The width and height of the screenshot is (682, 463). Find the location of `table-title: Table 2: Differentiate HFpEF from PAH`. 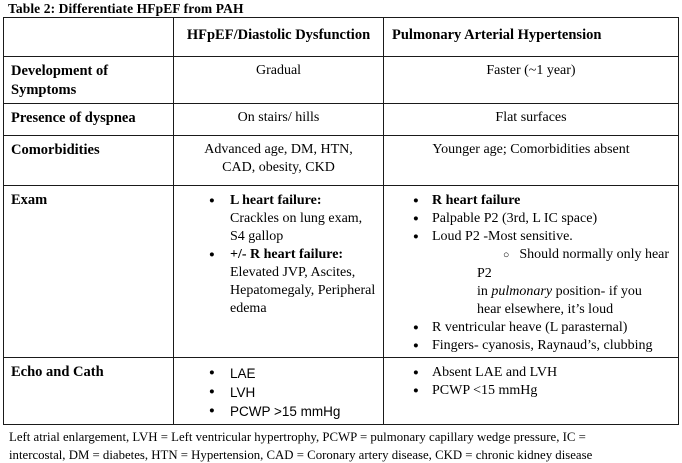

table-title: Table 2: Differentiate HFpEF from PAH is located at coordinates (126, 8).